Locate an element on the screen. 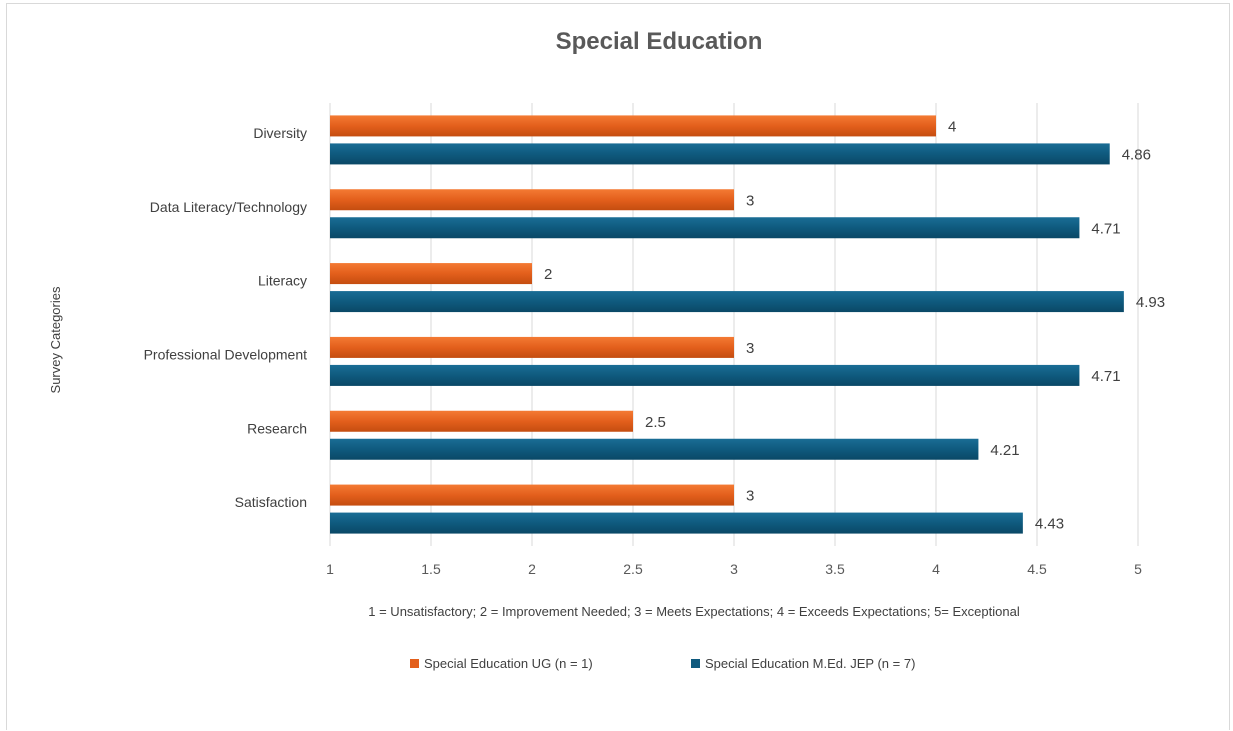 This screenshot has width=1233, height=731. category-label: Satisfaction is located at coordinates (271, 502).